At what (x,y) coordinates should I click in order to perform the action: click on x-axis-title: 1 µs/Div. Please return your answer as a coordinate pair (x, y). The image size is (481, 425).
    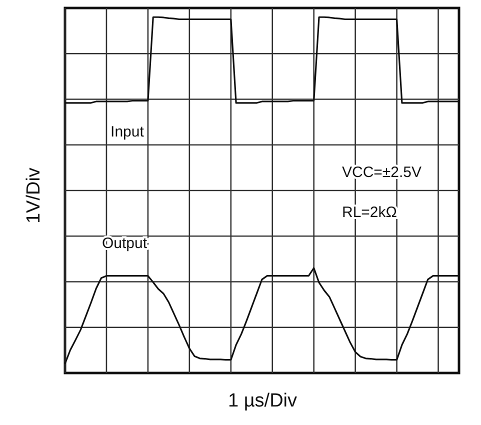
    Looking at the image, I should click on (263, 401).